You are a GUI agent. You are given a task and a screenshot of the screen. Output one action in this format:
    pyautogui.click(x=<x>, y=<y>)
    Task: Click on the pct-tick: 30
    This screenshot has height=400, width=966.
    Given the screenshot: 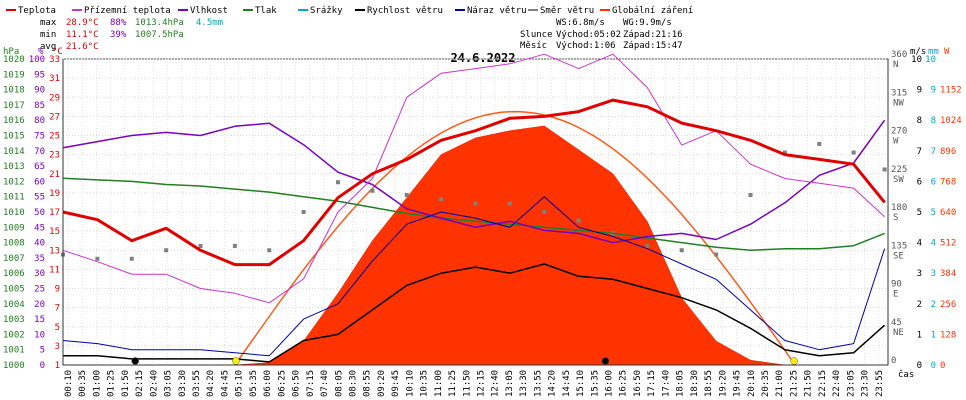 What is the action you would take?
    pyautogui.click(x=39, y=274)
    